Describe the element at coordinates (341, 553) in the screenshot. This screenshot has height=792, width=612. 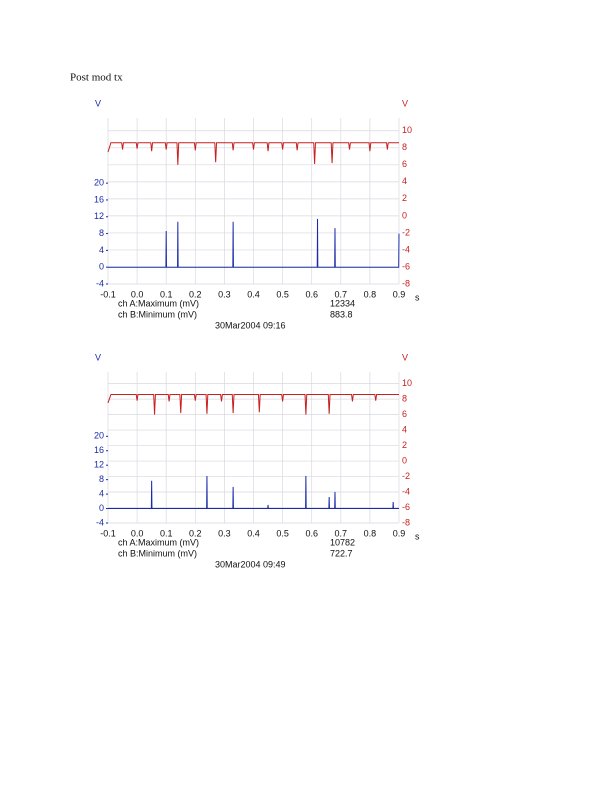
I see `stat-value: 722.7` at that location.